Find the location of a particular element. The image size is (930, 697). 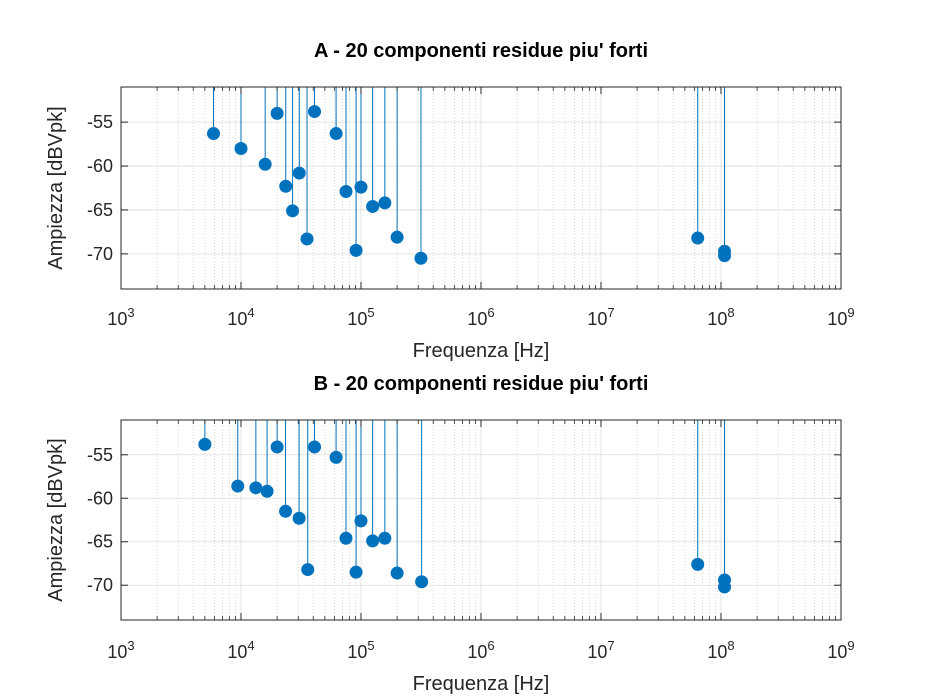

plot-title: A - 20 componenti residue piu' forti is located at coordinates (481, 51).